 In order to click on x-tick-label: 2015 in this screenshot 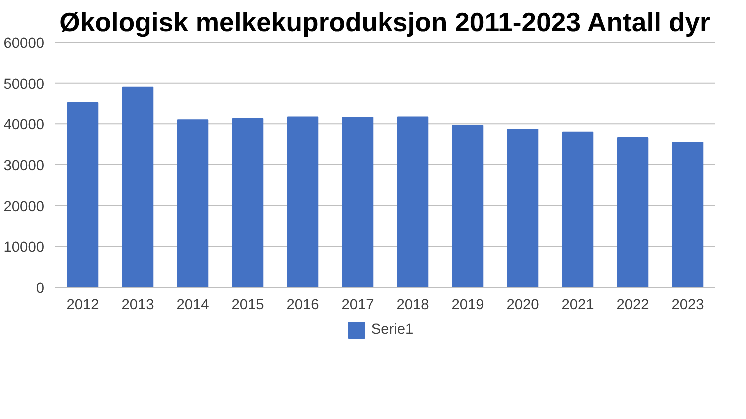, I will do `click(248, 306)`.